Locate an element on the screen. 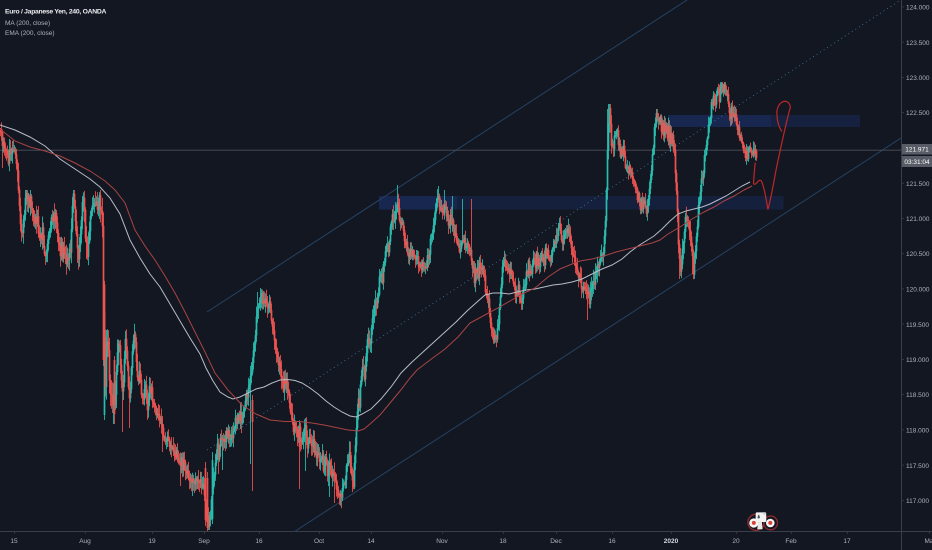 This screenshot has width=932, height=550. svg-text: 15 is located at coordinates (14, 541).